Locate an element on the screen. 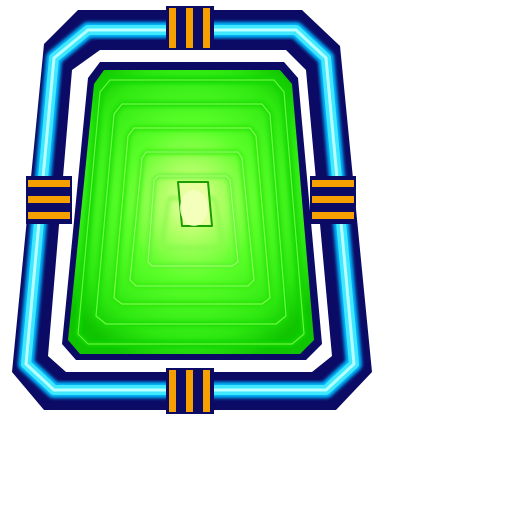 The width and height of the screenshot is (512, 512). clamp-left is located at coordinates (49, 200).